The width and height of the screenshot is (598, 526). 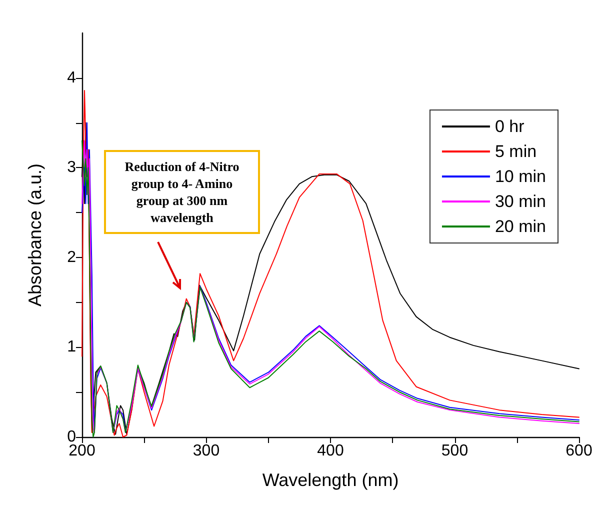 I want to click on legend-label: 0 hr, so click(x=509, y=126).